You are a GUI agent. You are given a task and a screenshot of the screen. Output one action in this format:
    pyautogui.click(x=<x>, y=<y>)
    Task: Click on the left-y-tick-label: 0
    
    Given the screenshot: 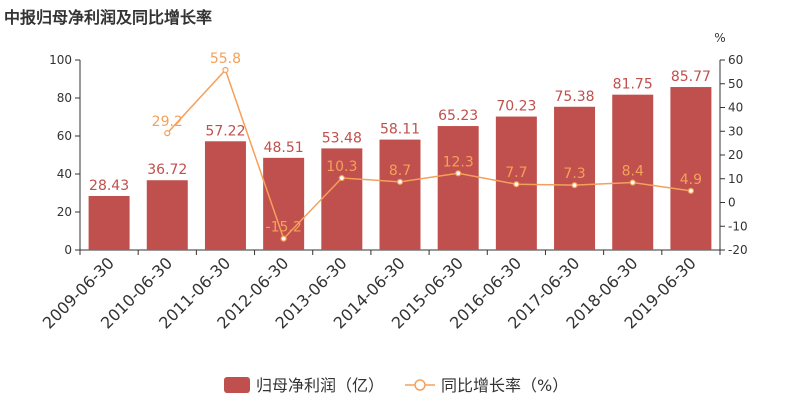 What is the action you would take?
    pyautogui.click(x=68, y=250)
    